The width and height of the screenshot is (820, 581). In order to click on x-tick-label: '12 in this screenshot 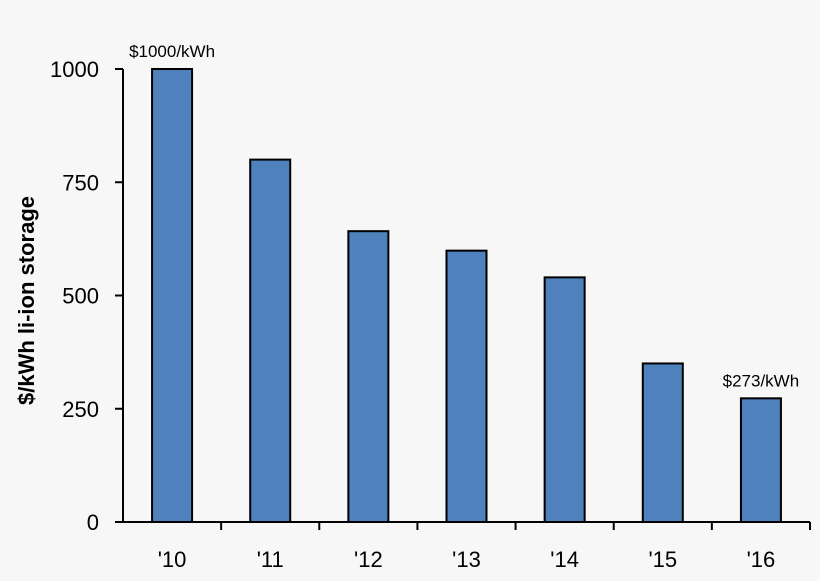, I will do `click(368, 559)`.